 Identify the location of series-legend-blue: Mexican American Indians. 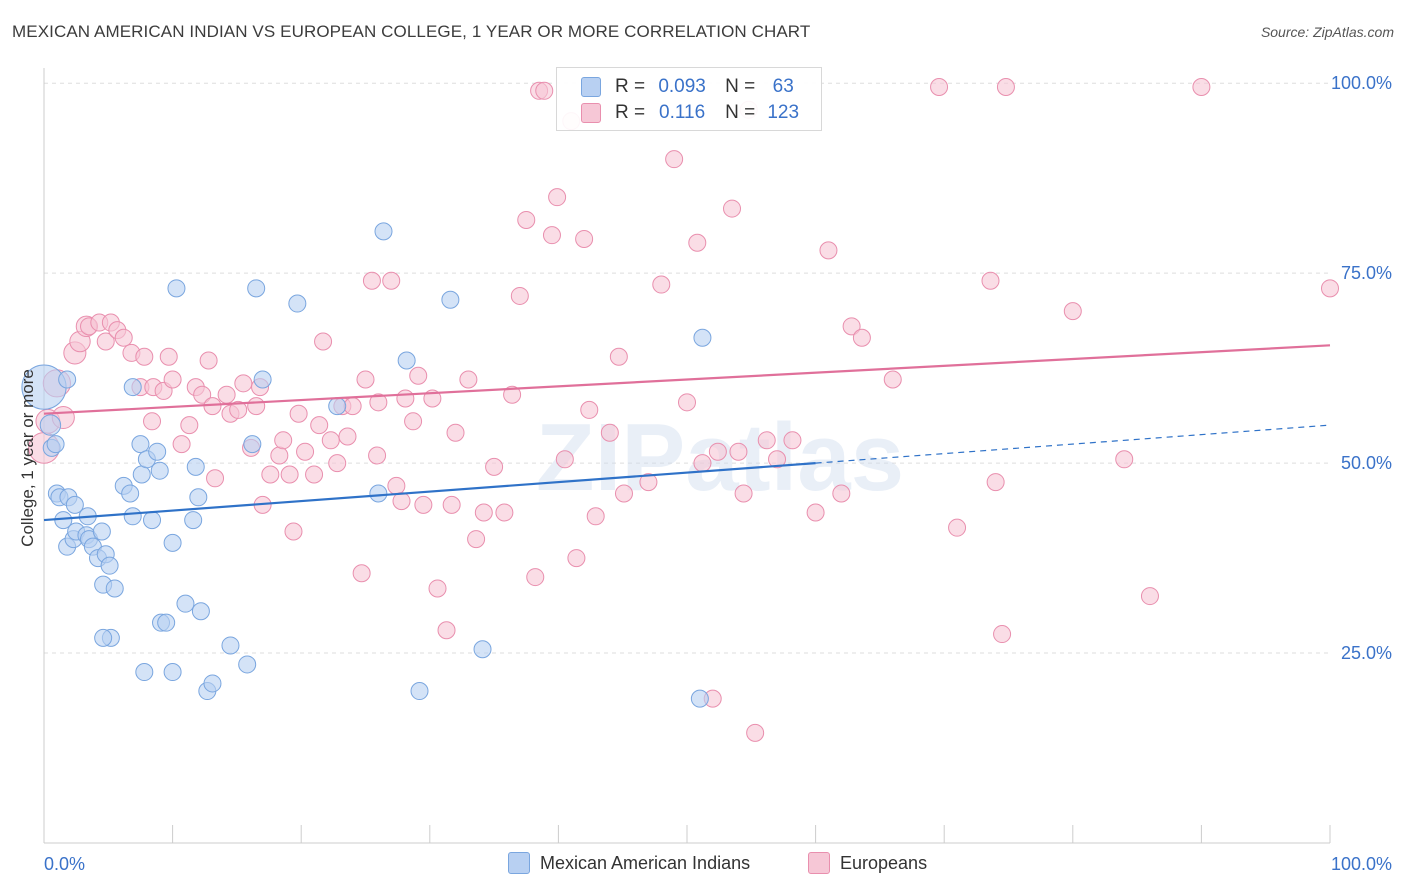
(629, 863).